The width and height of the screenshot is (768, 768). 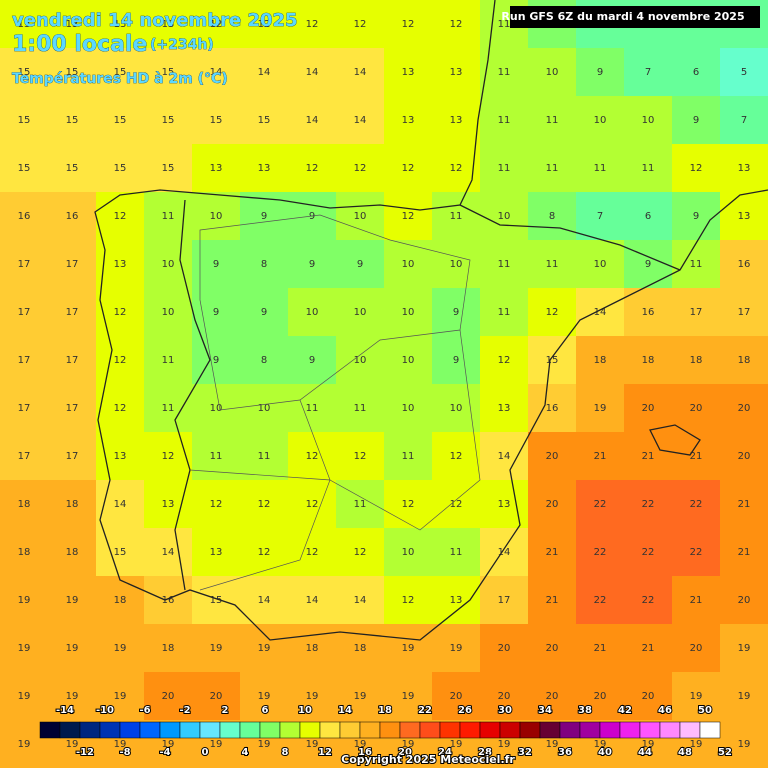 I want to click on border, so click(x=570, y=237).